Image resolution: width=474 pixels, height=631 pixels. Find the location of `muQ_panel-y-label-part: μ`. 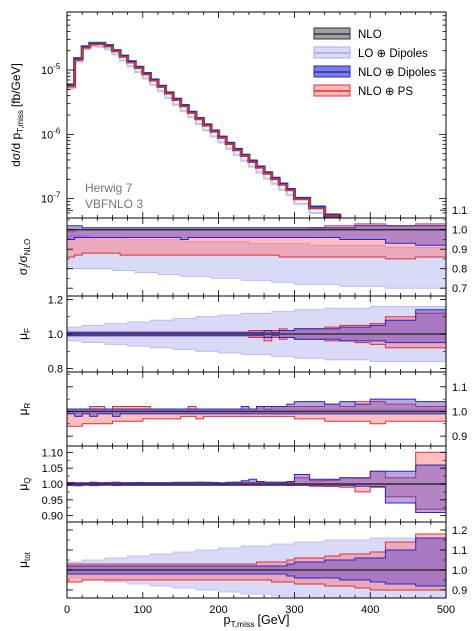

muQ_panel-y-label-part: μ is located at coordinates (23, 487).